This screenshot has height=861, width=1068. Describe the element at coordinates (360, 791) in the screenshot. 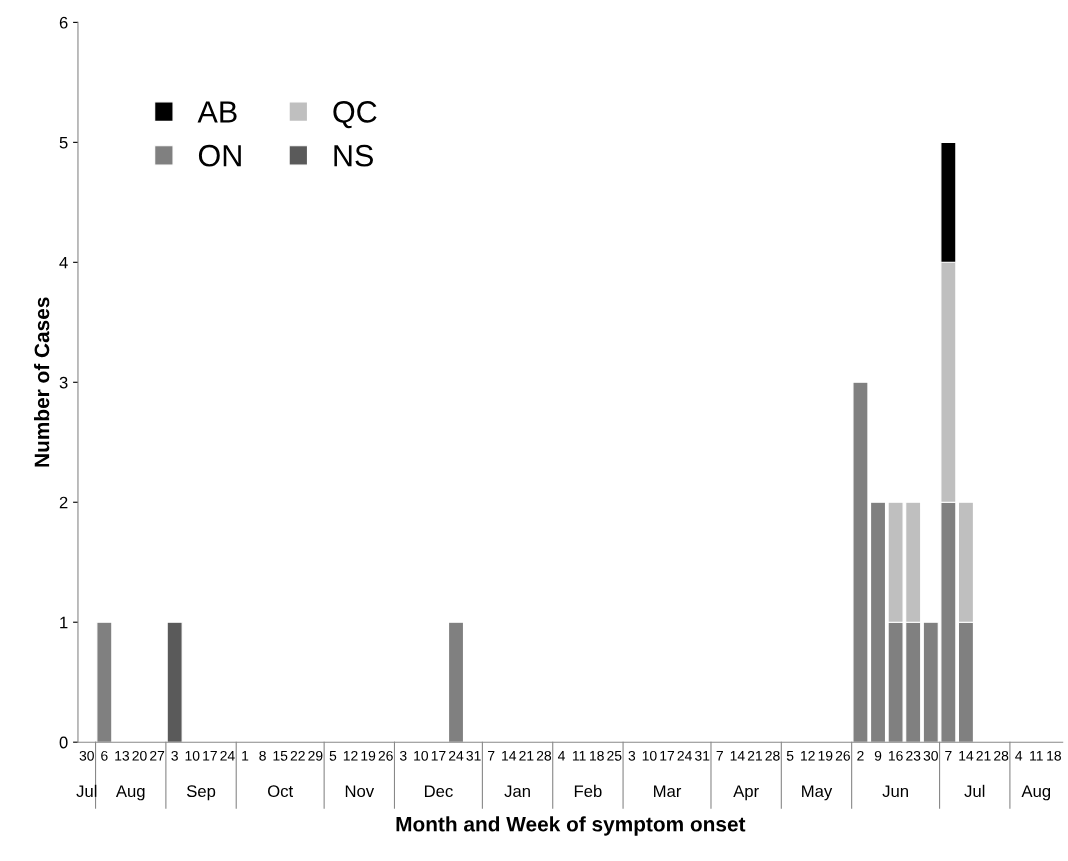

I see `text: Nov` at that location.